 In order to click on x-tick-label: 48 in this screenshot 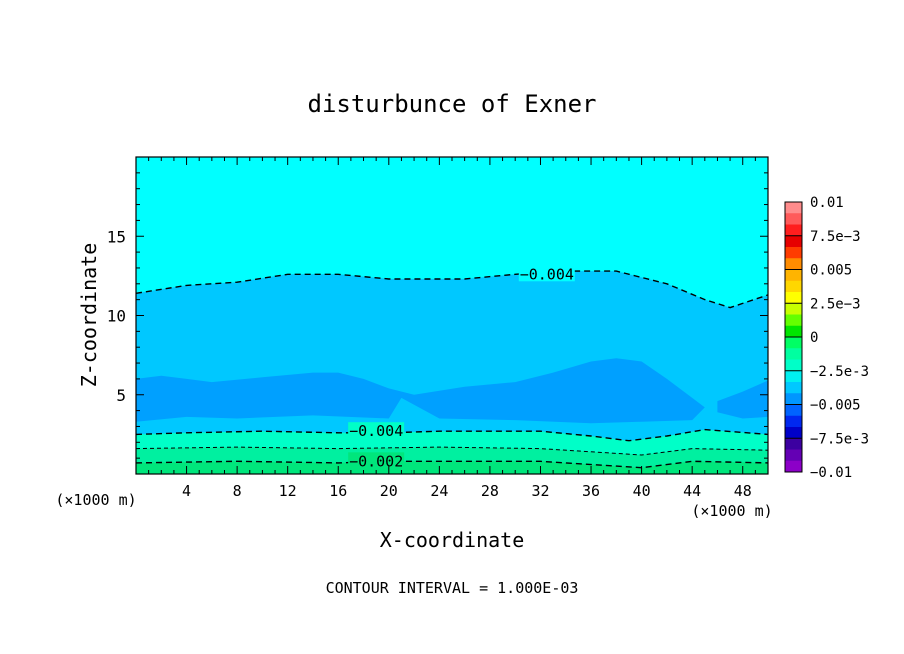, I will do `click(743, 491)`.